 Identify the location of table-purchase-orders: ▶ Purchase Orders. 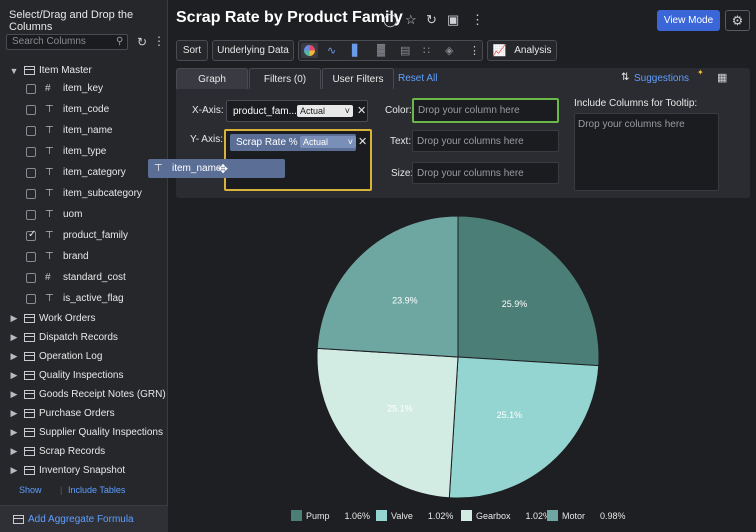
(62, 413).